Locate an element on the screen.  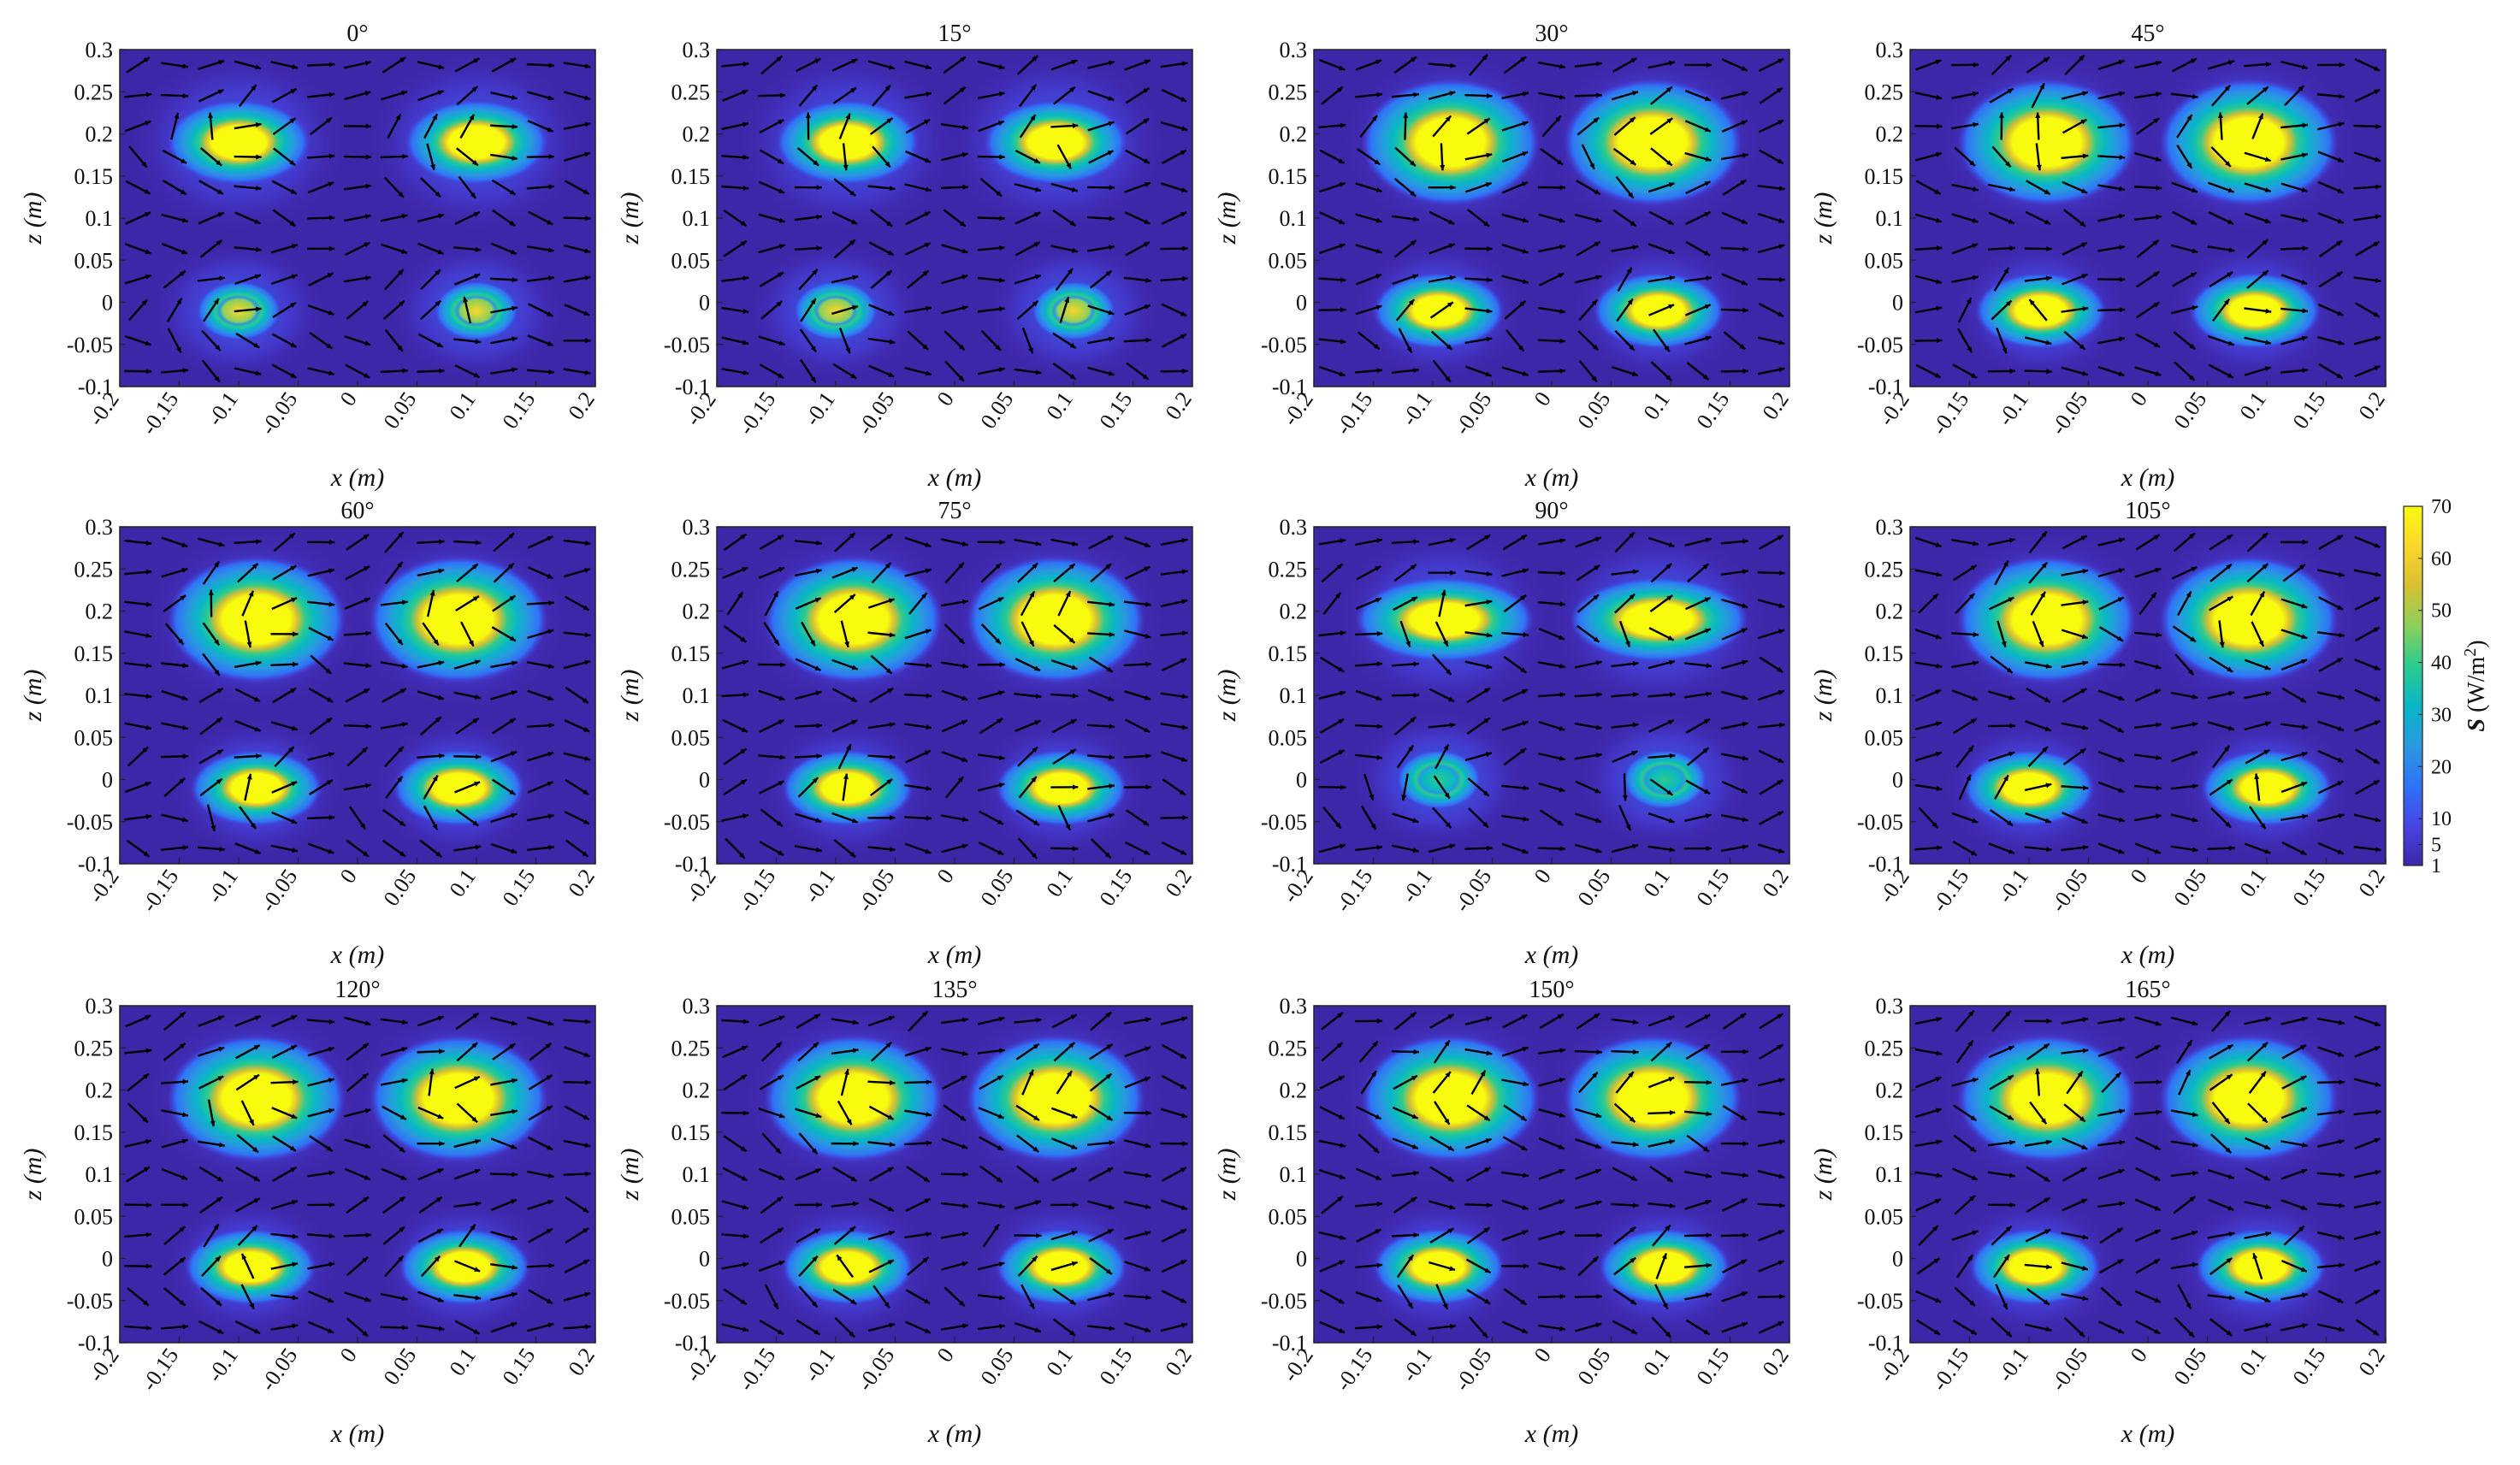
x-tick-label: 0.05 is located at coordinates (401, 1367).